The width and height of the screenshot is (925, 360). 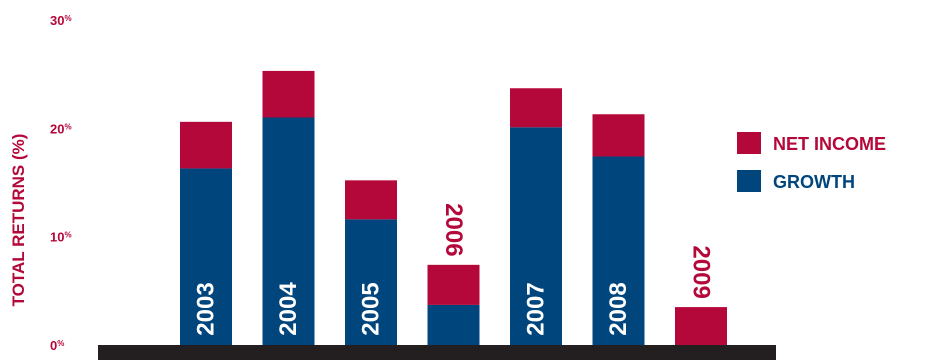 I want to click on bar-net-income-2003, so click(x=206, y=145).